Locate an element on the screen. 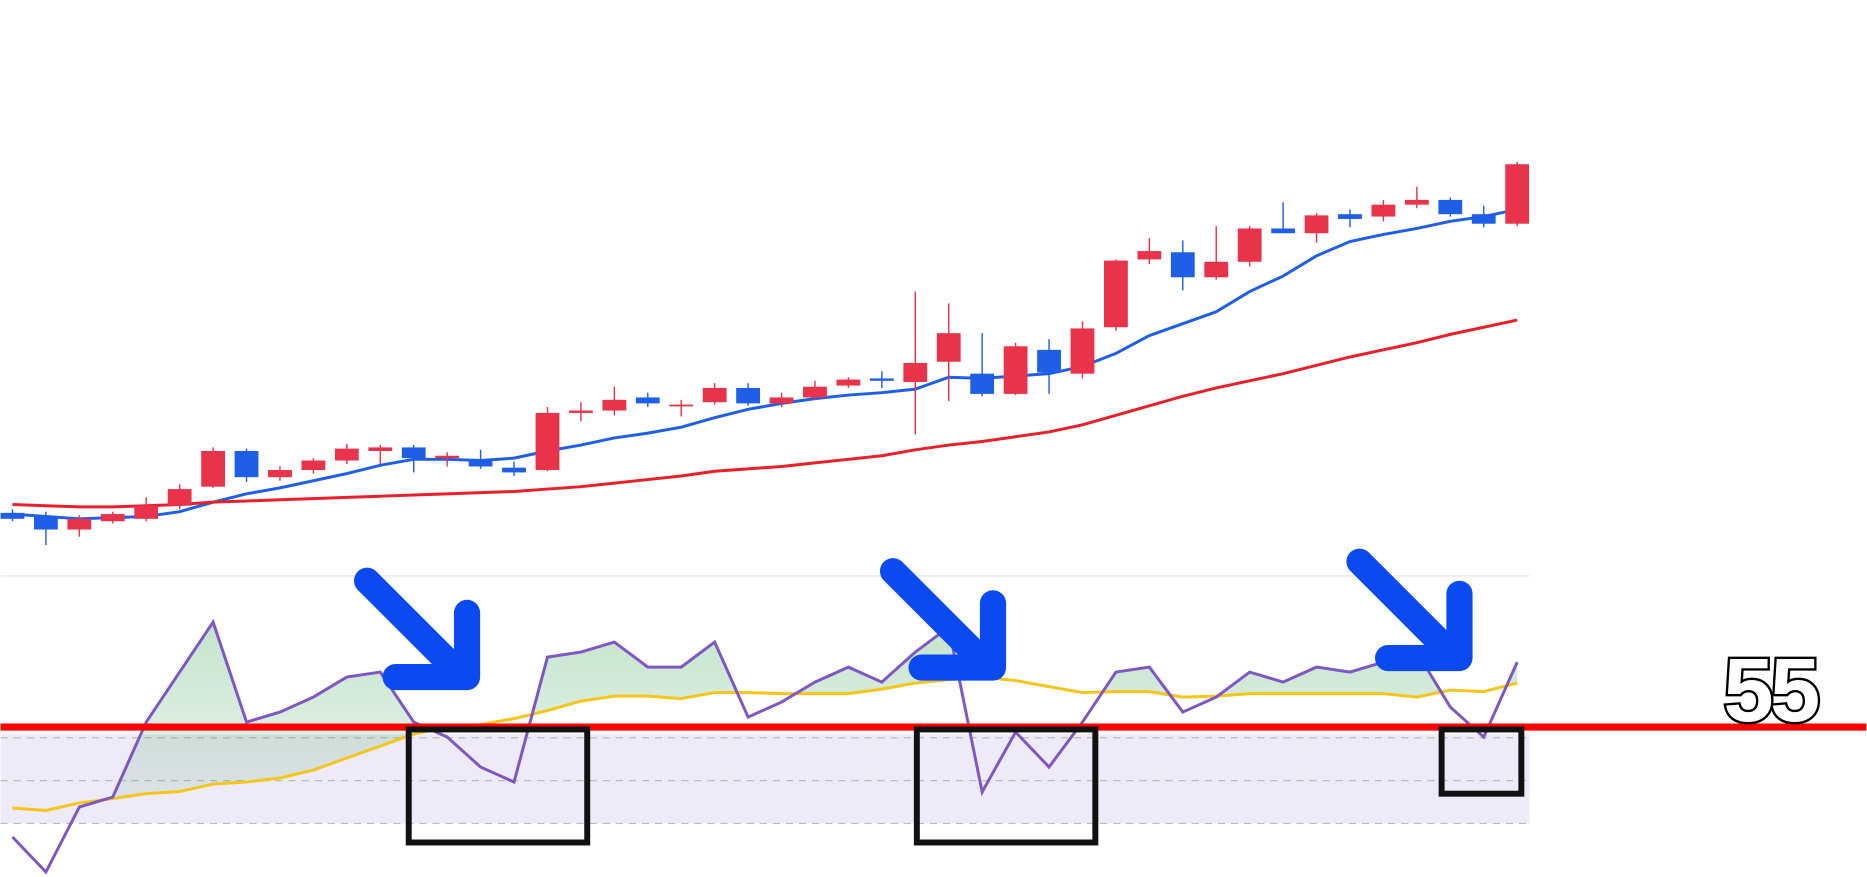 This screenshot has height=877, width=1867. signal-line is located at coordinates (765, 743).